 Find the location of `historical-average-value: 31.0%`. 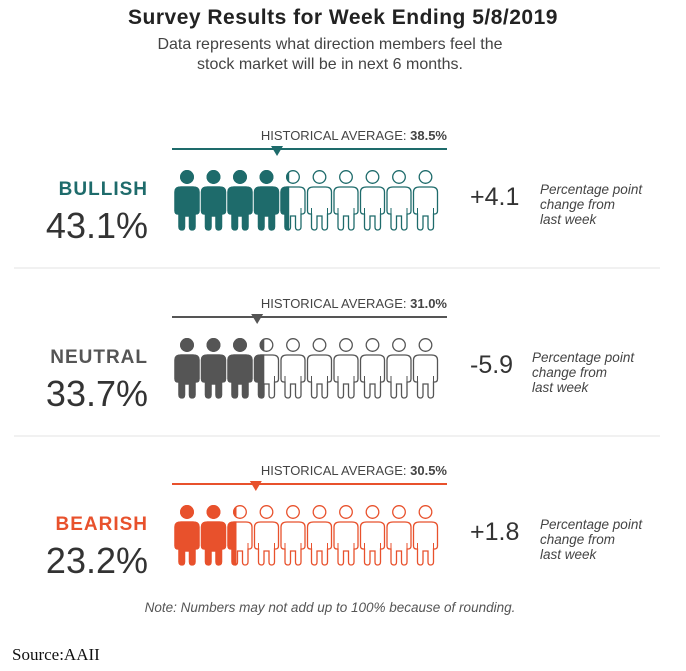

historical-average-value: 31.0% is located at coordinates (428, 303).